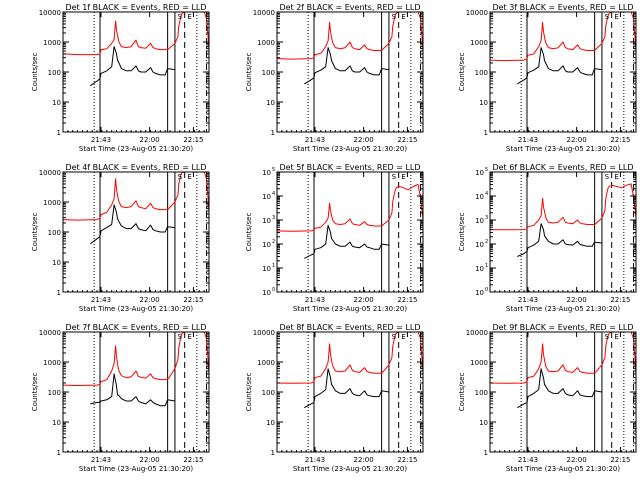 Image resolution: width=640 pixels, height=480 pixels. I want to click on panel-title: Det 2f BLACK = Events, RED = LLD, so click(349, 7).